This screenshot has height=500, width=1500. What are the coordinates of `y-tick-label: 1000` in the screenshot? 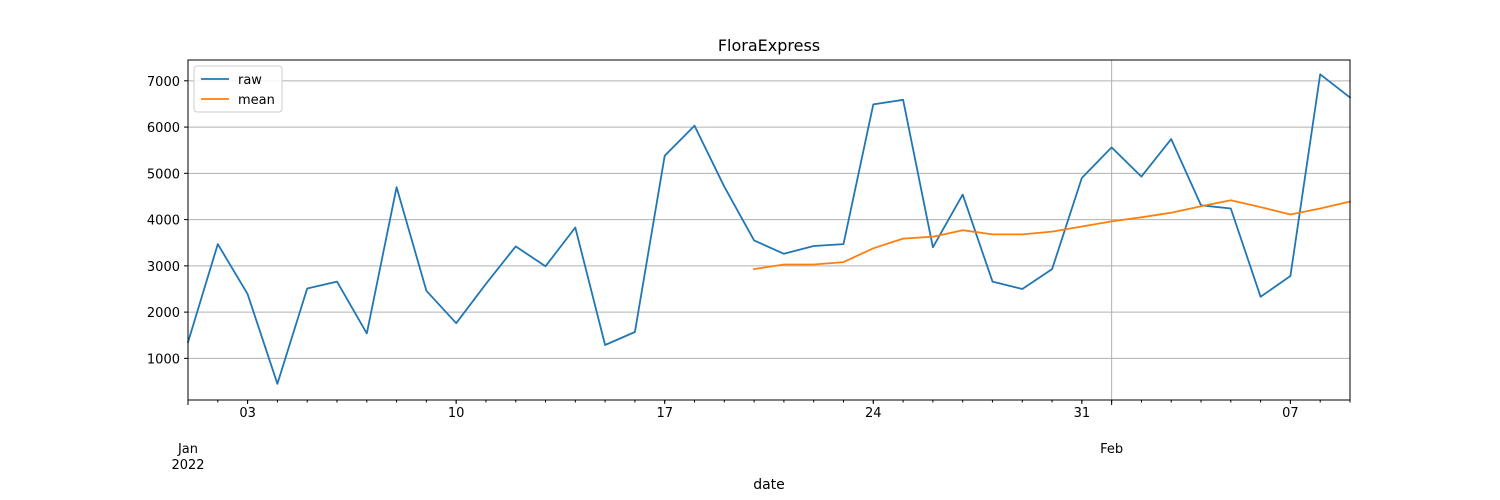 It's located at (163, 359).